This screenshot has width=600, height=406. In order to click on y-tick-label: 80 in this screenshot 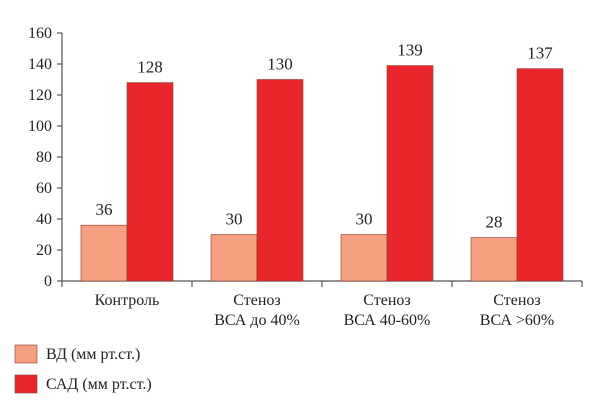, I will do `click(44, 157)`.